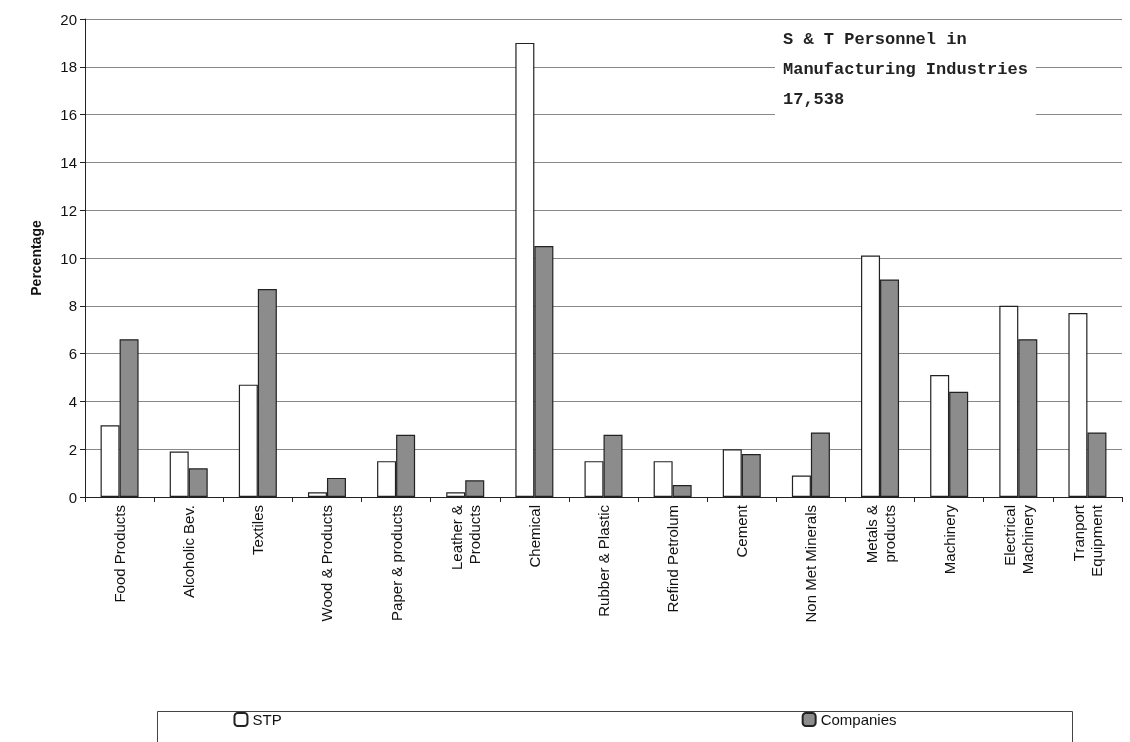 The image size is (1130, 742). I want to click on y-tick-label: 18, so click(68, 67).